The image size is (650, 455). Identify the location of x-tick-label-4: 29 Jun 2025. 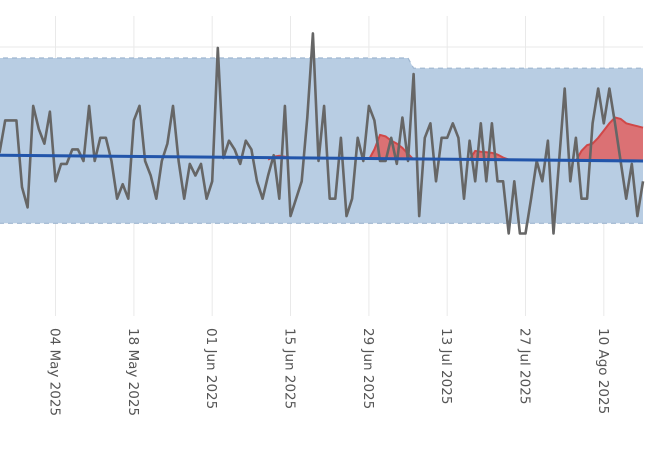
(368, 368).